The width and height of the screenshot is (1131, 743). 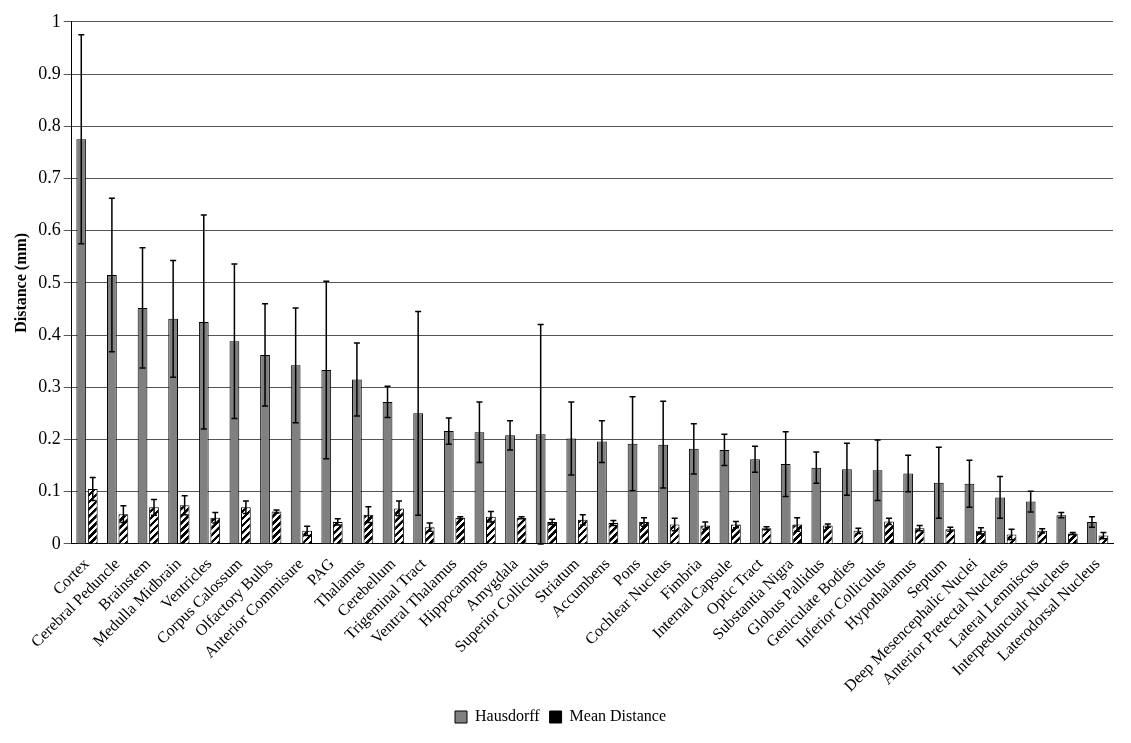 I want to click on y-tick-label: 1, so click(x=56, y=20).